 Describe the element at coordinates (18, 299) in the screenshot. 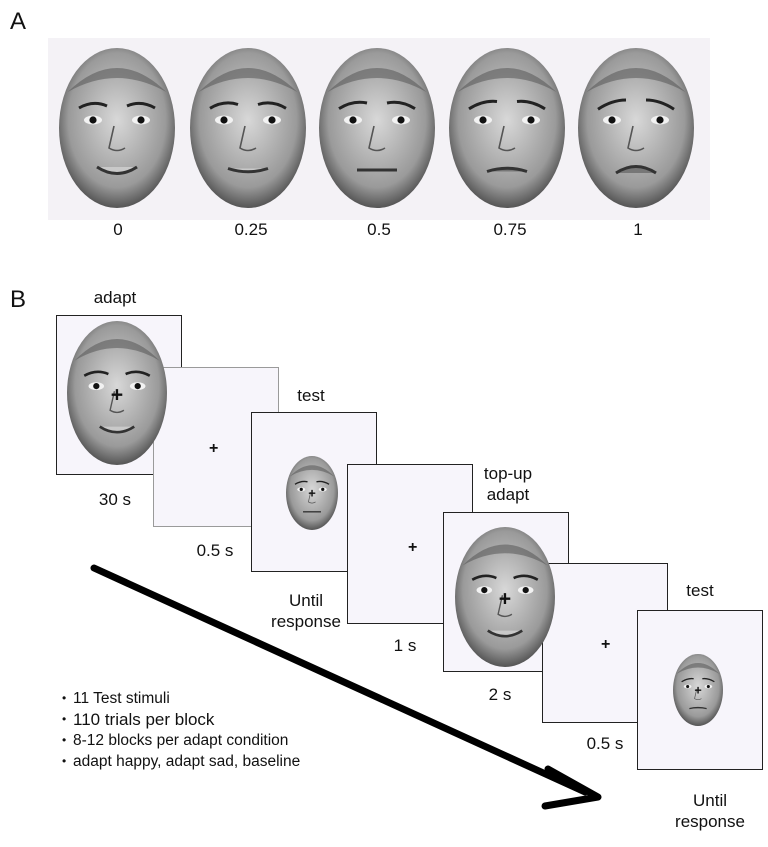

I see `panel-b-letter: B` at that location.